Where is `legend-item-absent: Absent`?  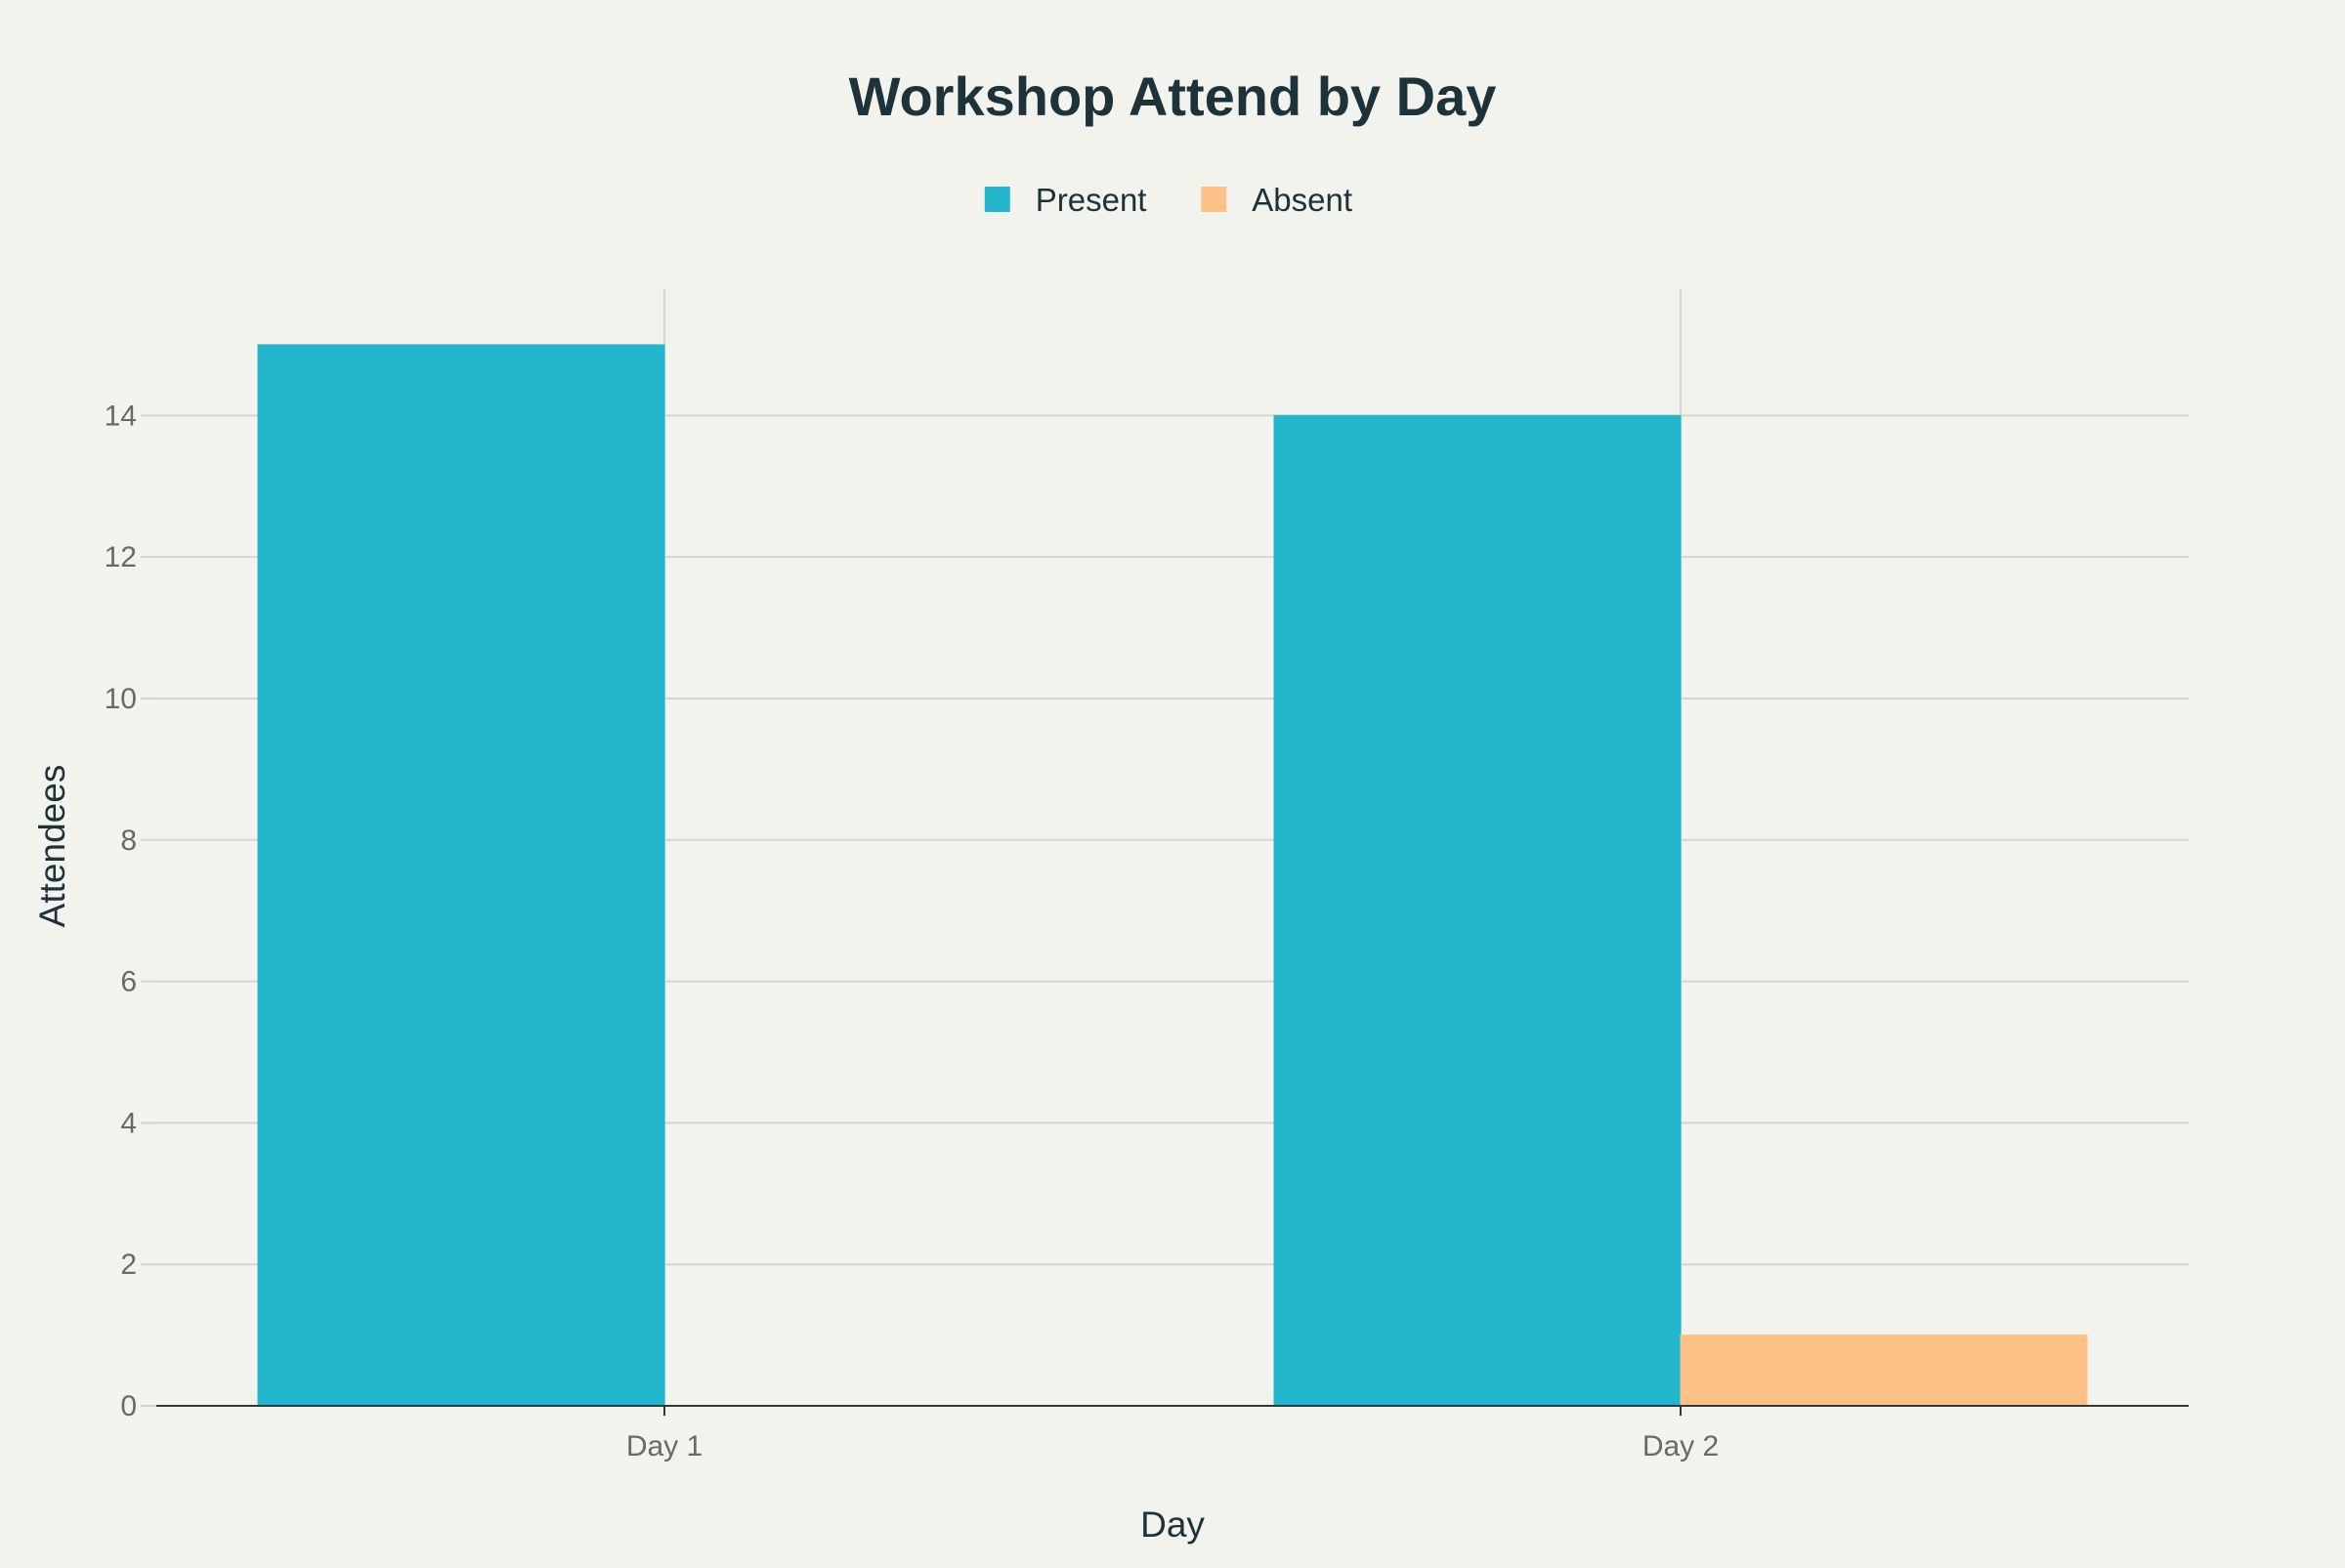
legend-item-absent: Absent is located at coordinates (1276, 200).